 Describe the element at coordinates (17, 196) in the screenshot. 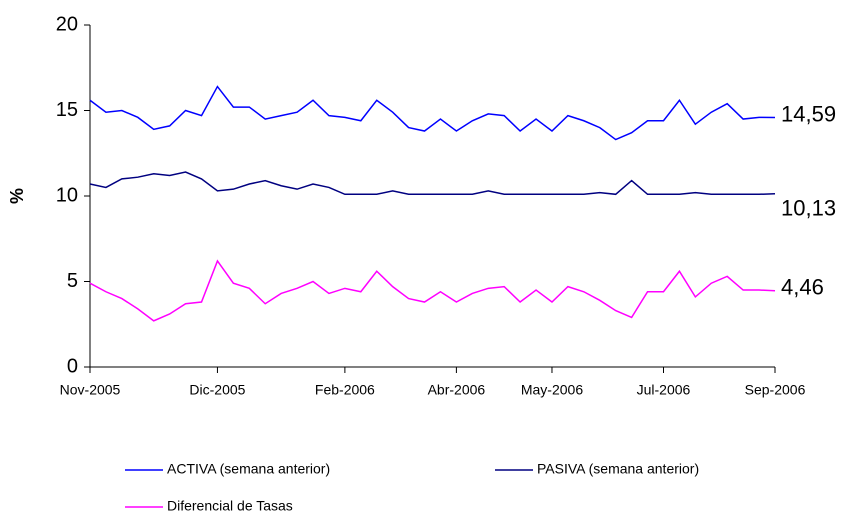

I see `y-axis-label: %` at that location.